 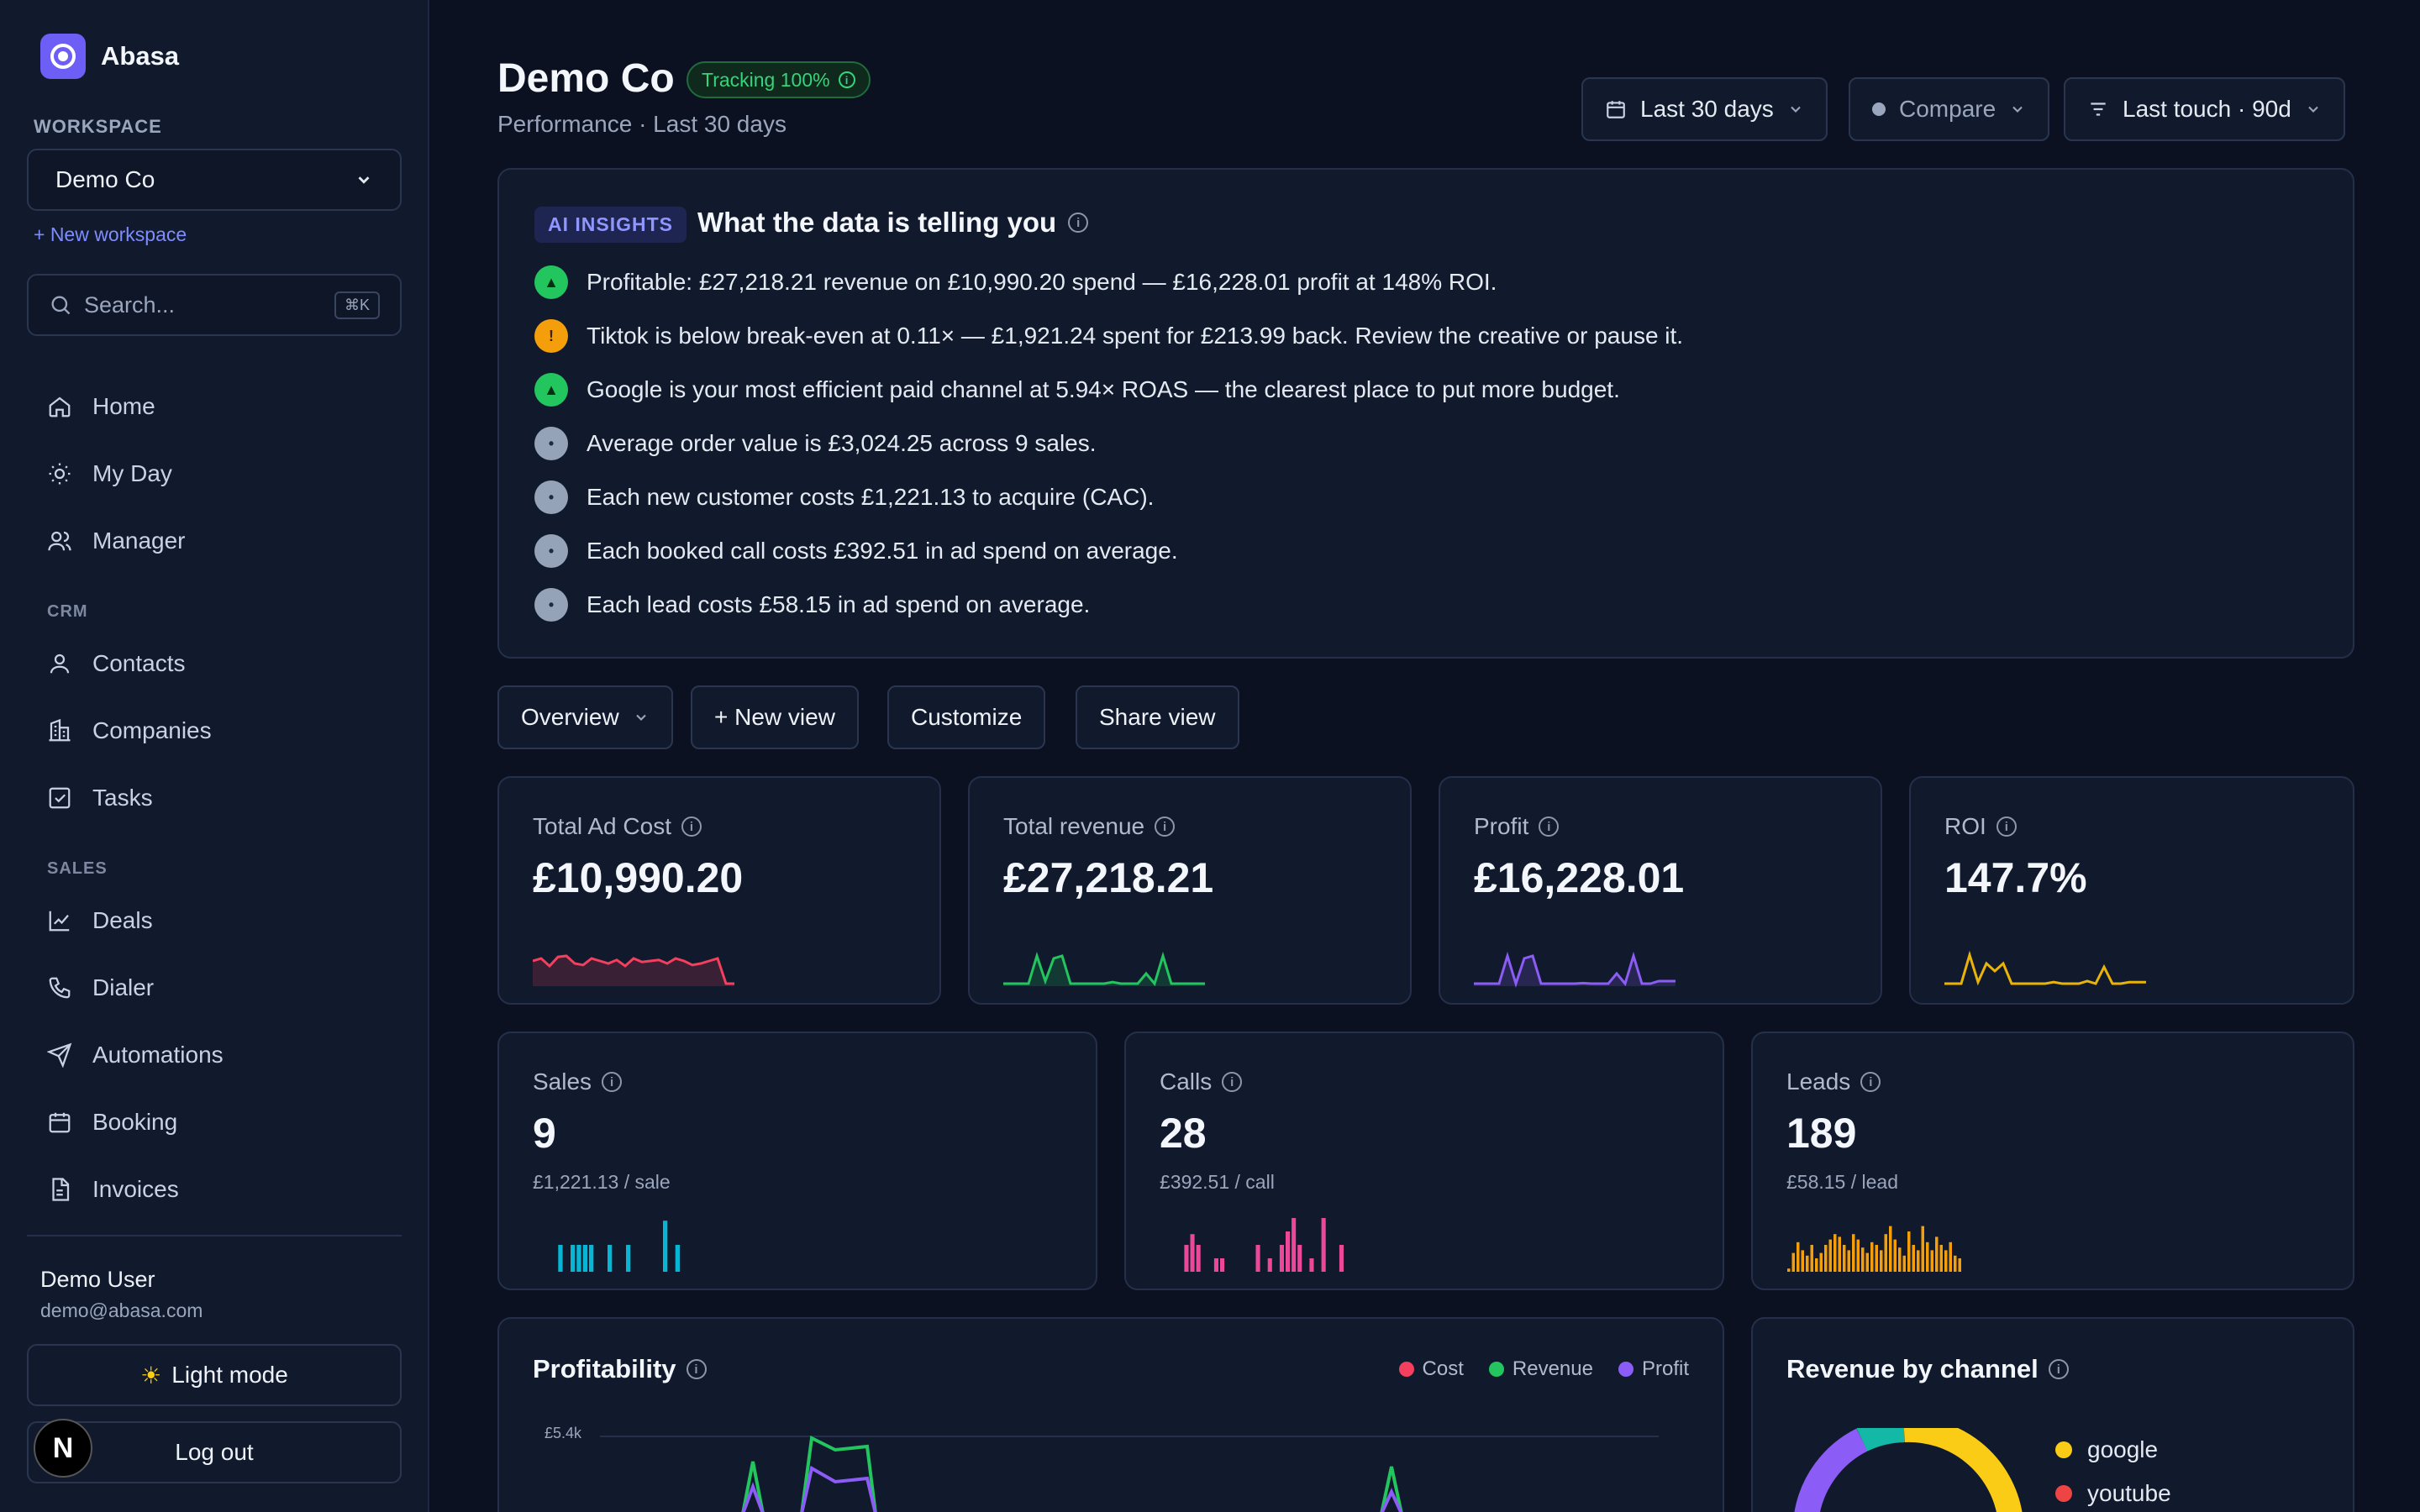 I want to click on framework-badge: N, so click(x=63, y=1448).